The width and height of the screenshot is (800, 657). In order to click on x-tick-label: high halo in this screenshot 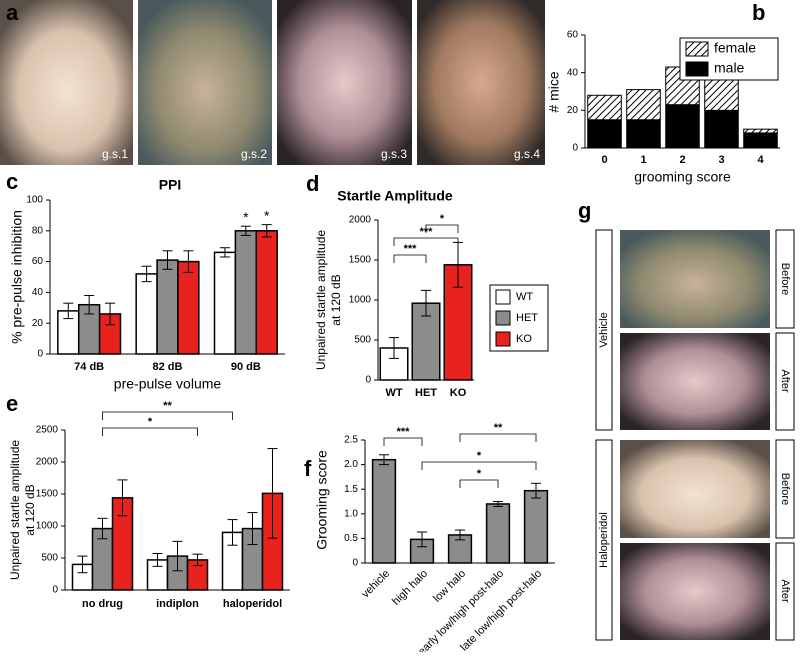, I will do `click(410, 588)`.